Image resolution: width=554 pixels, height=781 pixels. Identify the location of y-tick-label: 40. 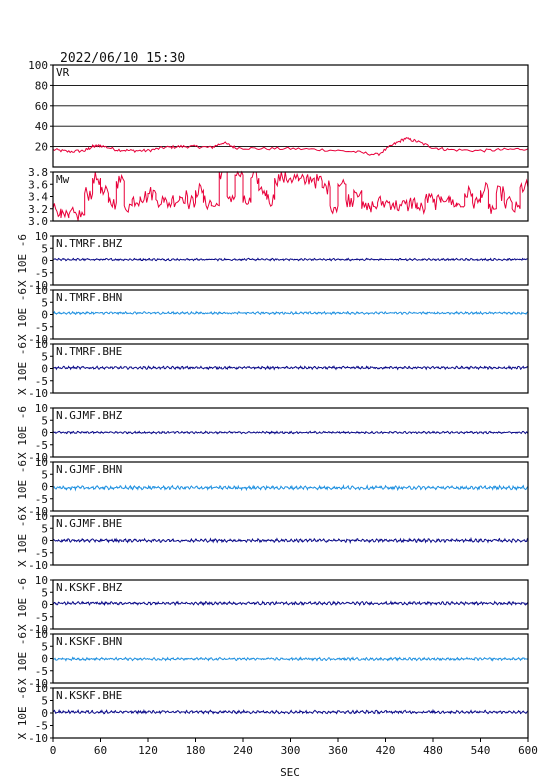
(41, 126).